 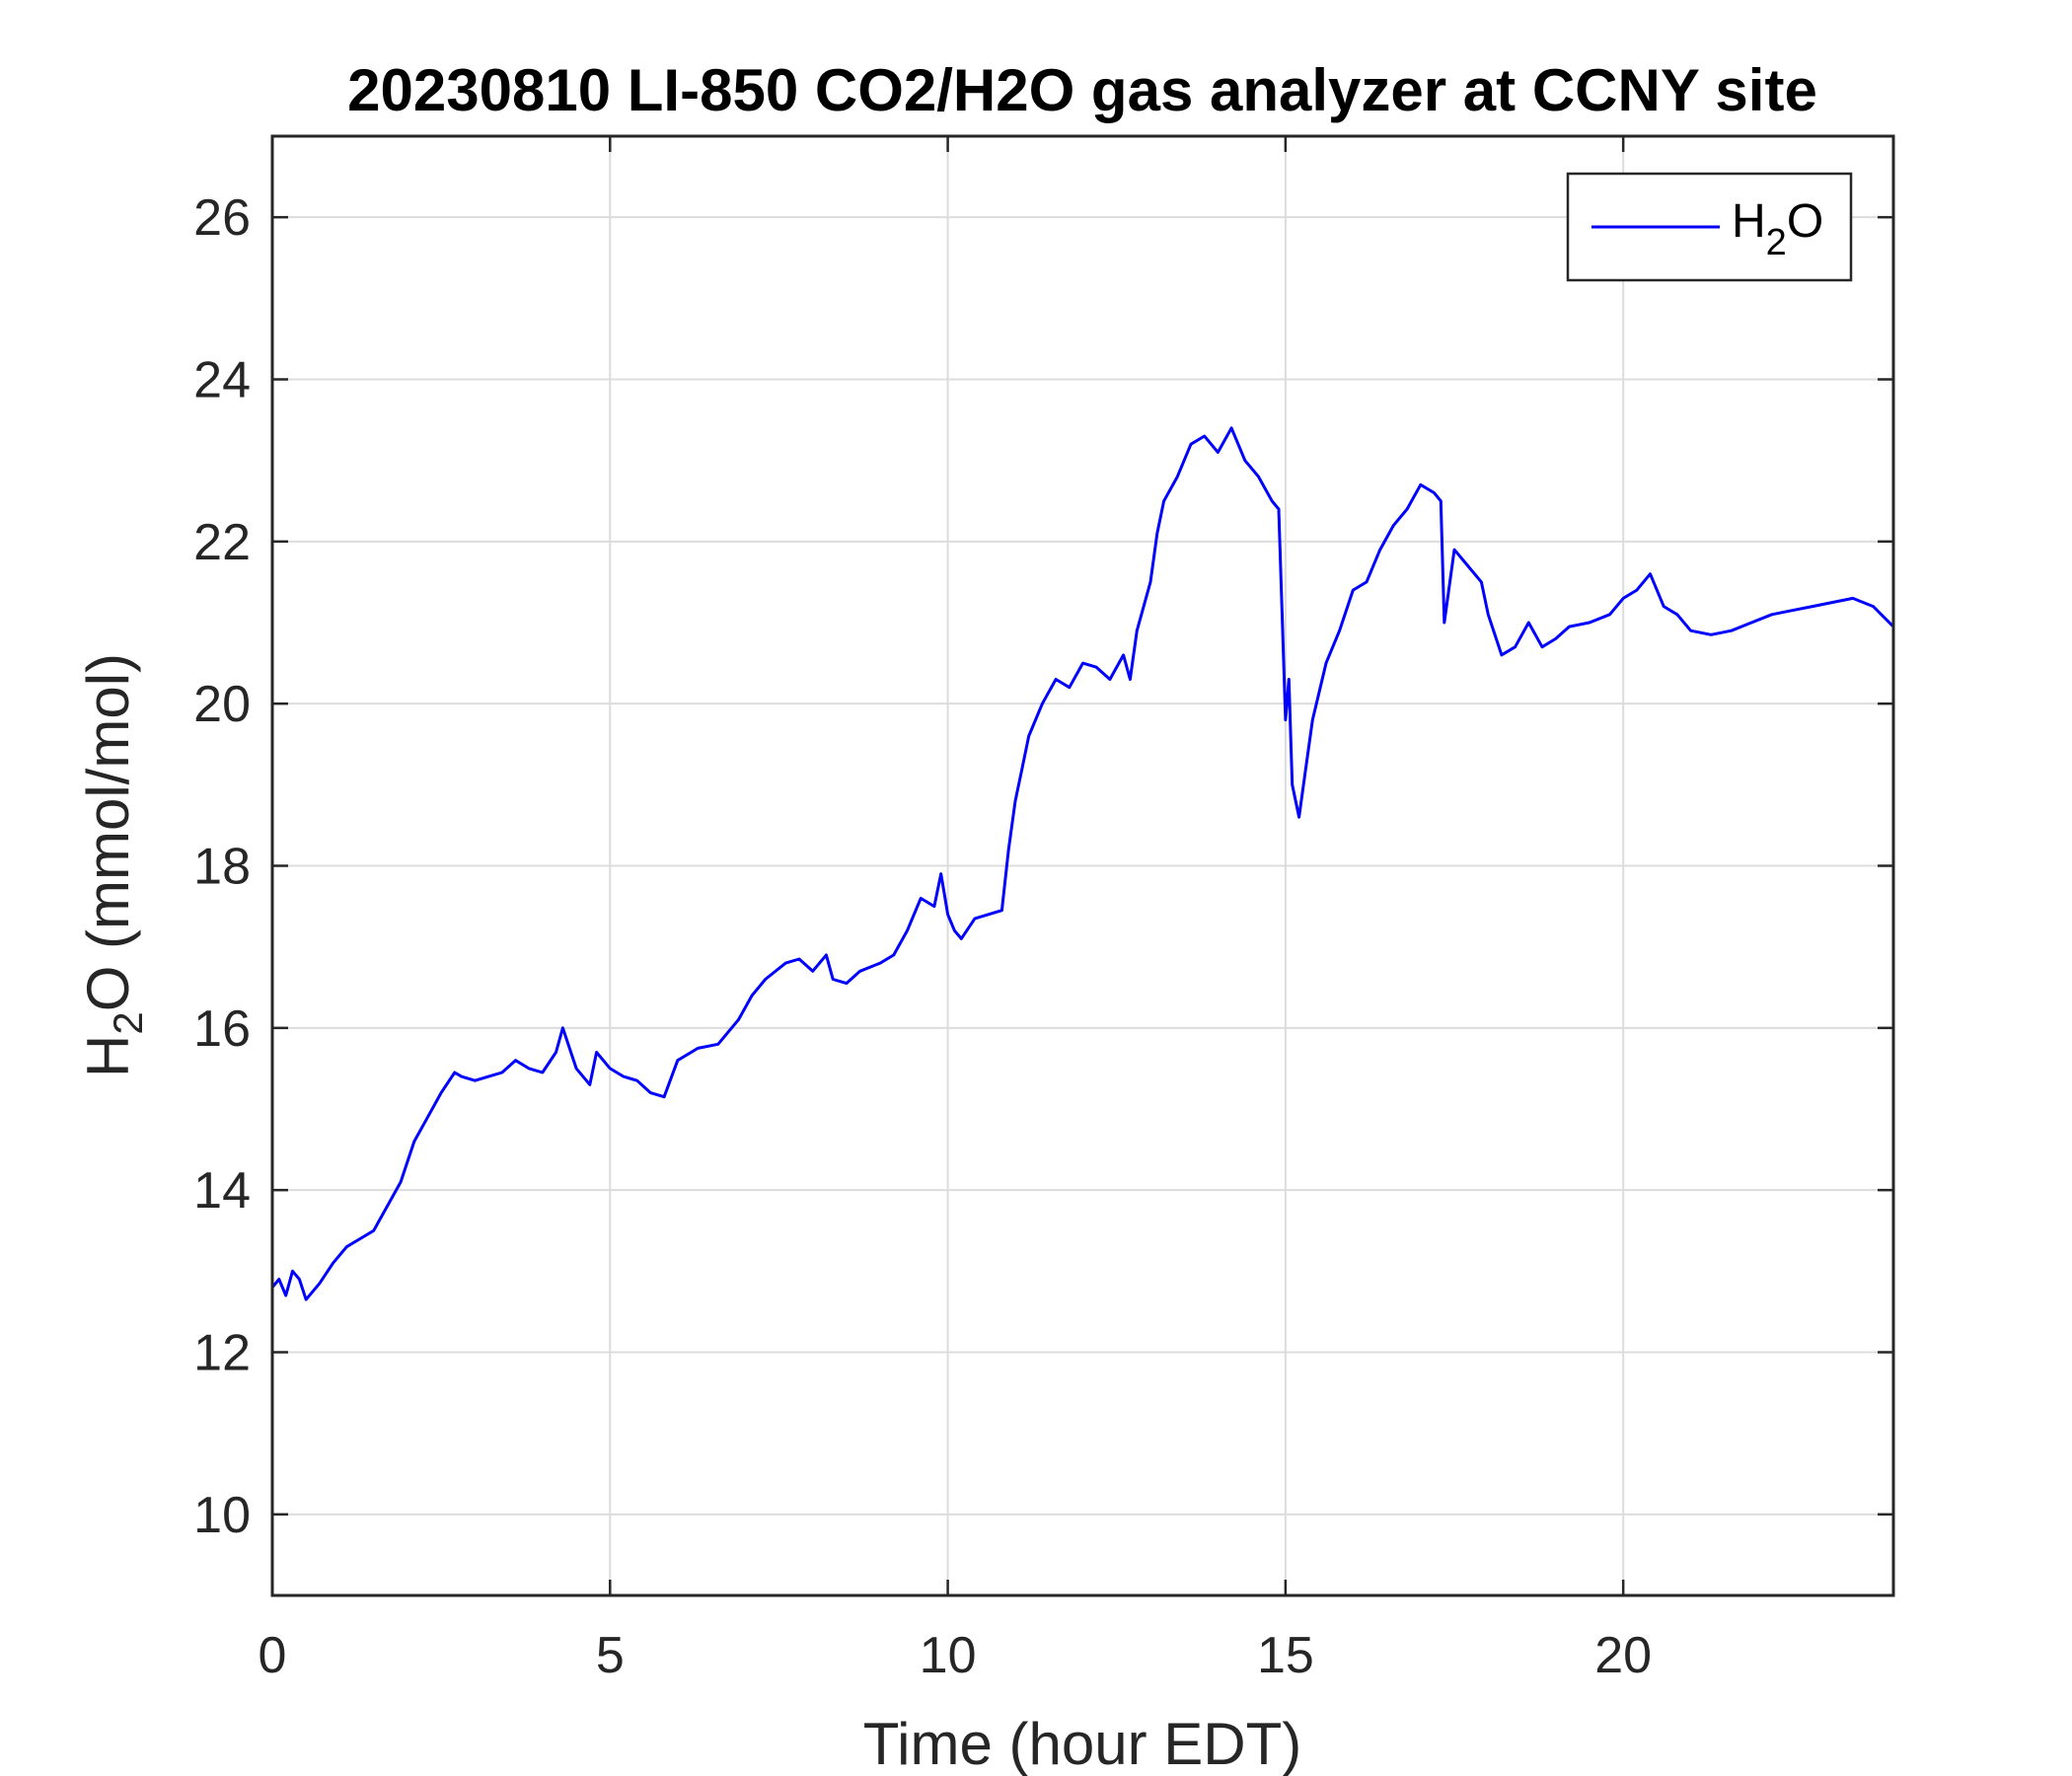 I want to click on svg-text: H2O (mmol/mol), so click(x=113, y=865).